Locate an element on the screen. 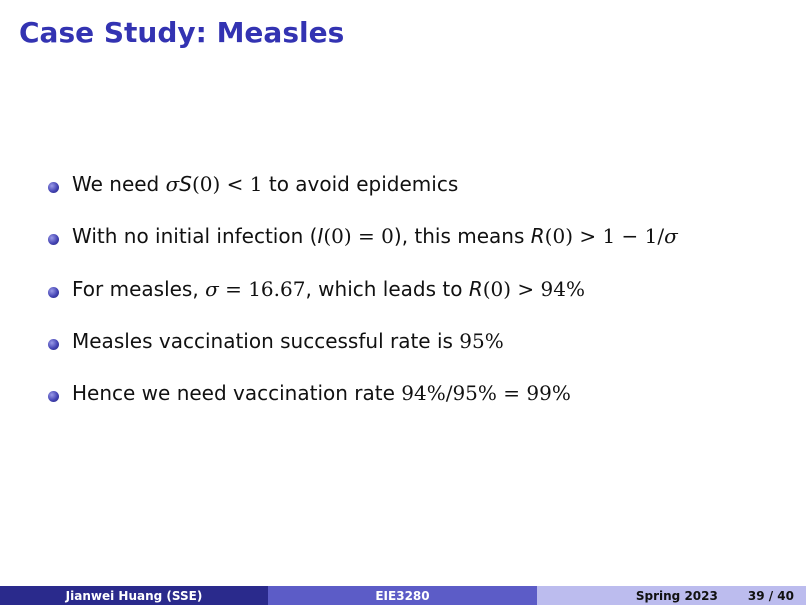 The height and width of the screenshot is (605, 806). footer-right: Spring 2023 39 / 40 is located at coordinates (671, 595).